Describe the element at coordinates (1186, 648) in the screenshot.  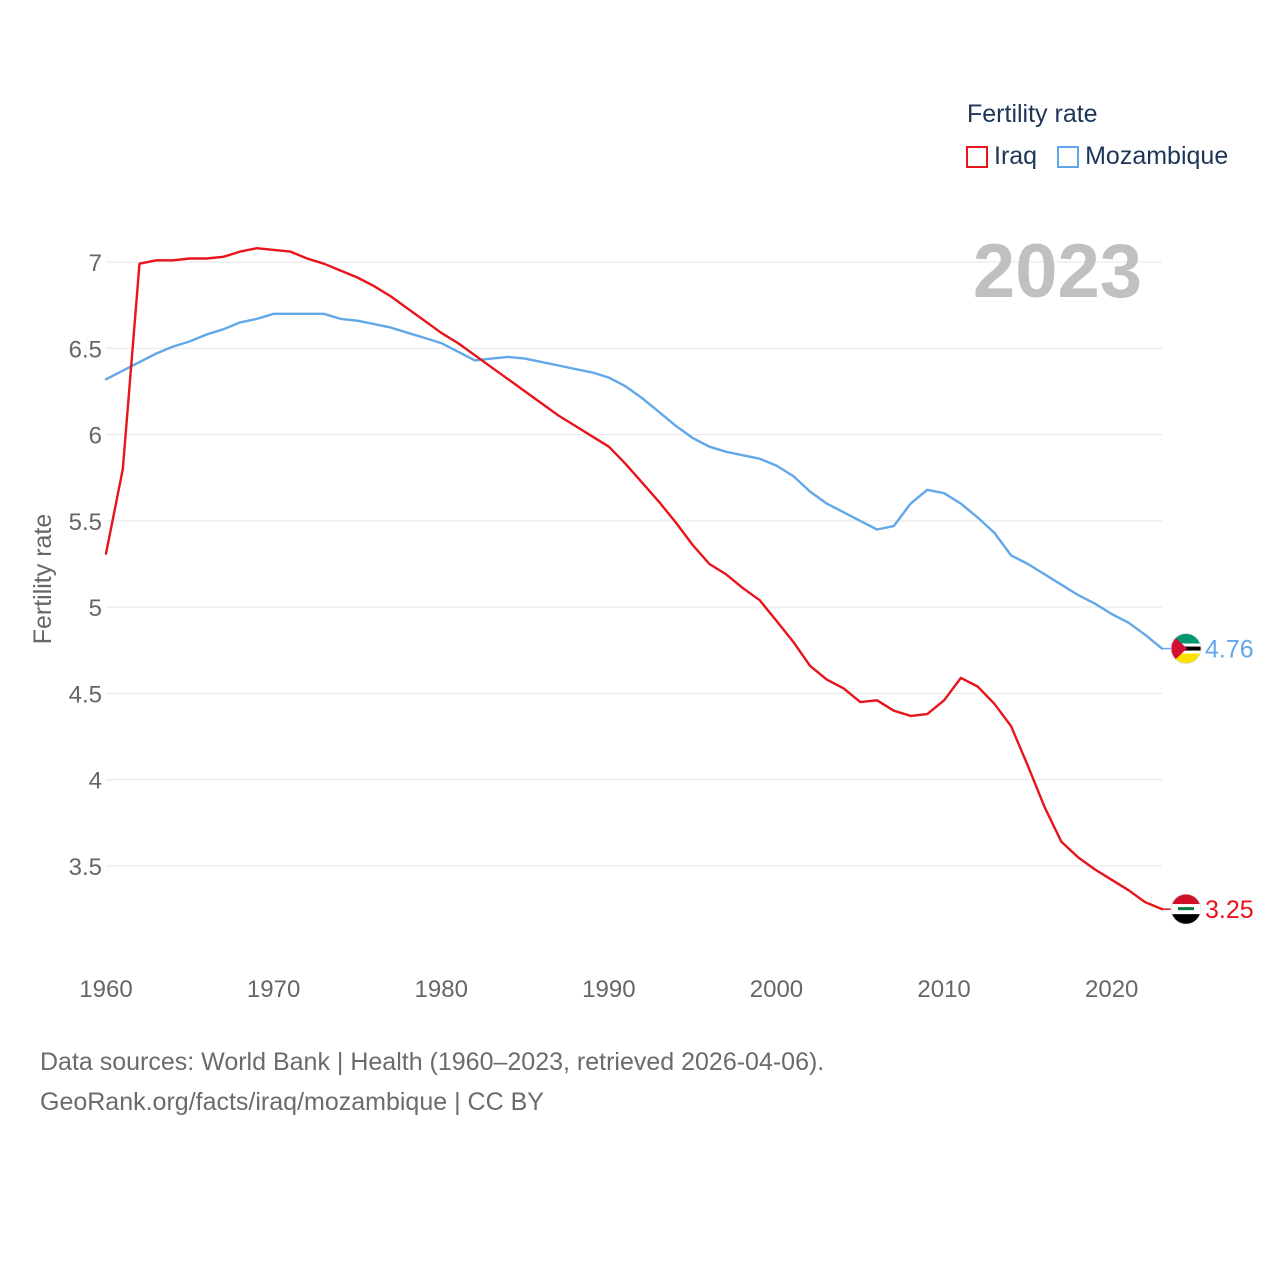
I see `mozambique-flag-icon` at that location.